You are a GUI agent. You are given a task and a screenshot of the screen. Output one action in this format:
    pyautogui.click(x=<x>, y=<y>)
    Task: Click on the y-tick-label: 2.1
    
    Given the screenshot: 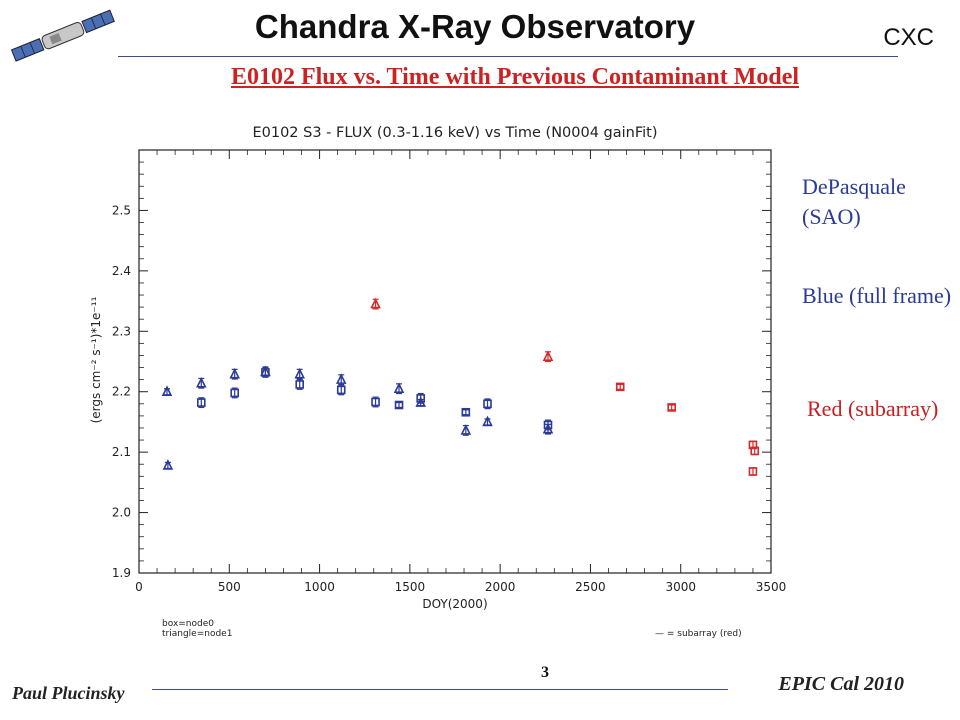 What is the action you would take?
    pyautogui.click(x=121, y=452)
    